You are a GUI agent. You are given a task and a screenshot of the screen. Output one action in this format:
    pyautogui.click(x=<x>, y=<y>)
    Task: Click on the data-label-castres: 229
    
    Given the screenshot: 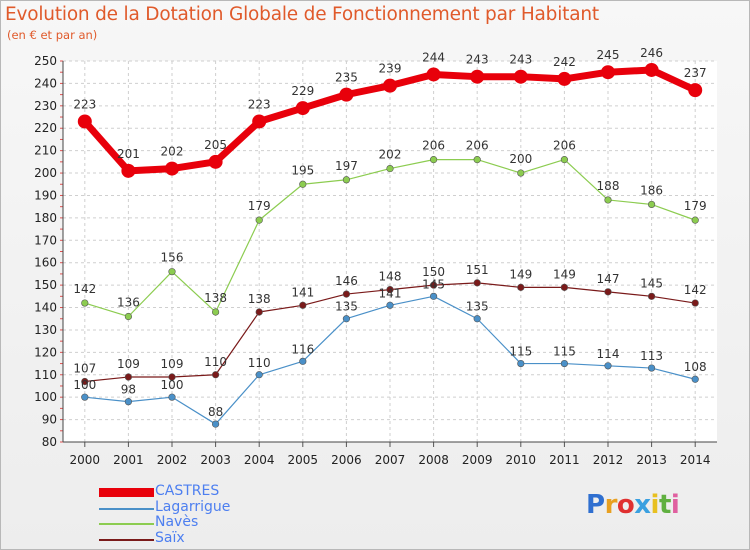 What is the action you would take?
    pyautogui.click(x=302, y=91)
    